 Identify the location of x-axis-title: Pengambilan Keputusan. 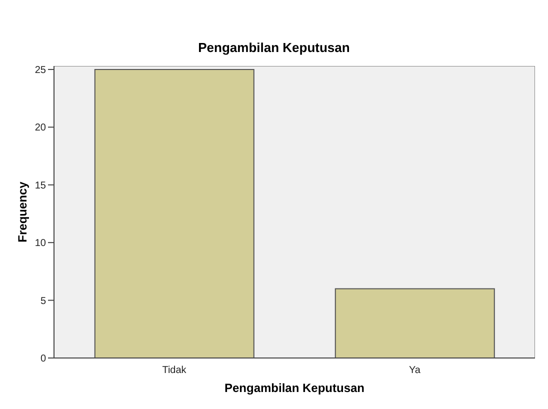
(294, 388).